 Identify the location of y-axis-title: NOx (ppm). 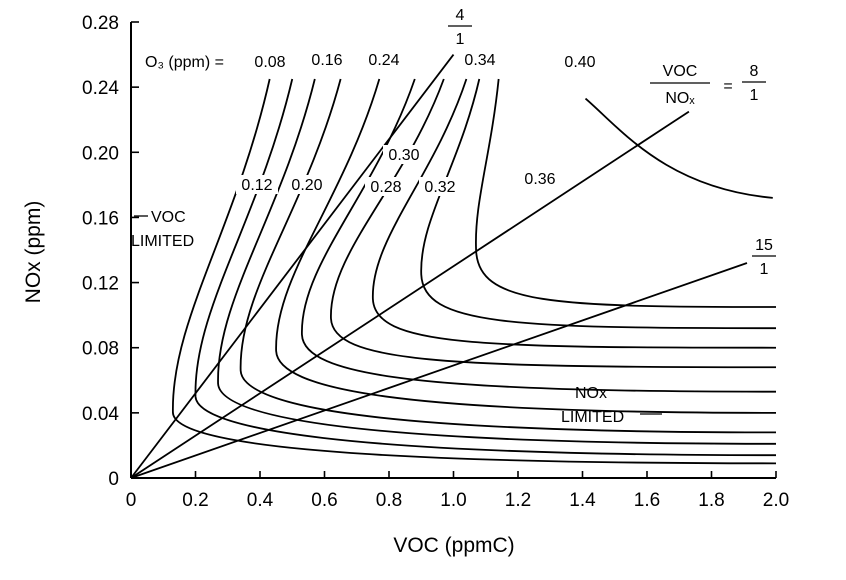
(33, 252).